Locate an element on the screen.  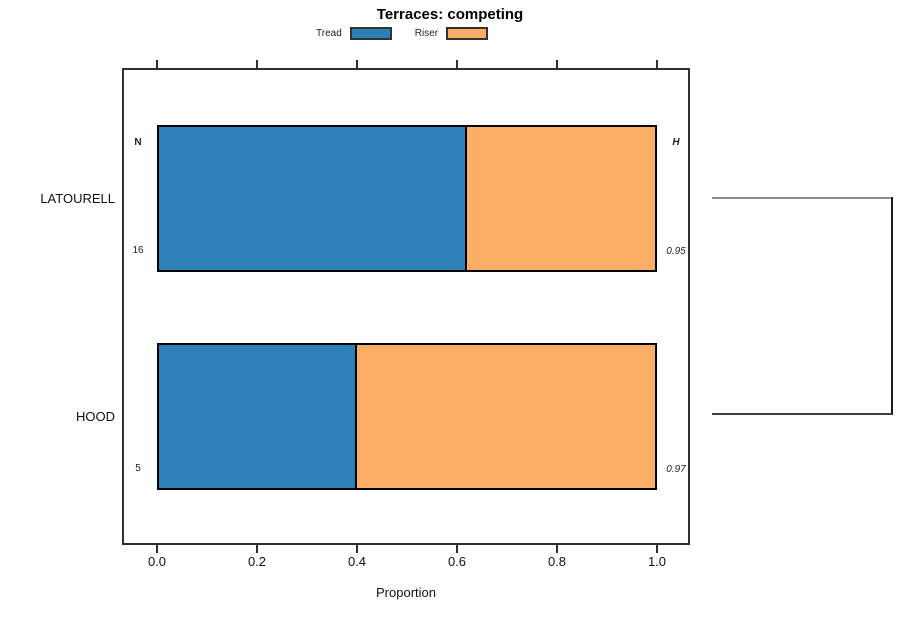
x-axis-title: Proportion is located at coordinates (406, 592).